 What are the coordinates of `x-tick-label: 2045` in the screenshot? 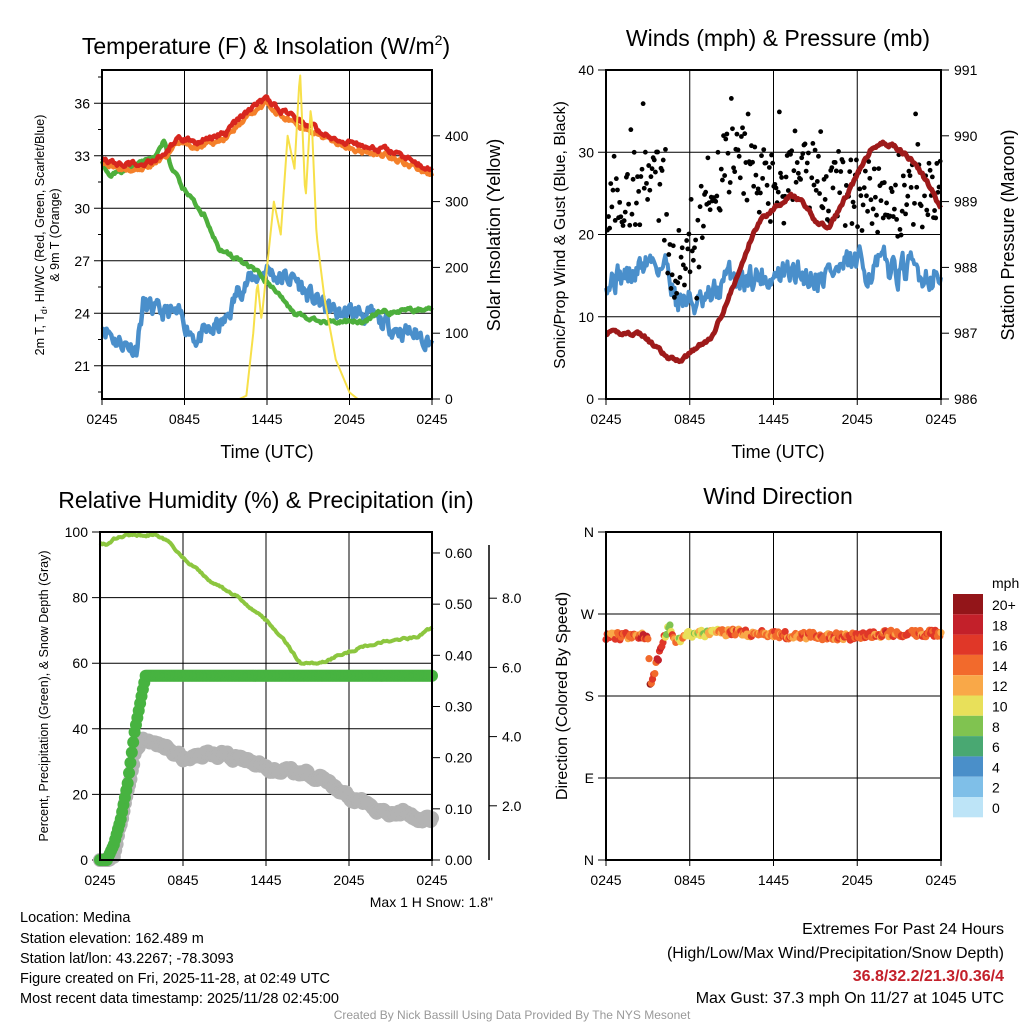 It's located at (857, 880).